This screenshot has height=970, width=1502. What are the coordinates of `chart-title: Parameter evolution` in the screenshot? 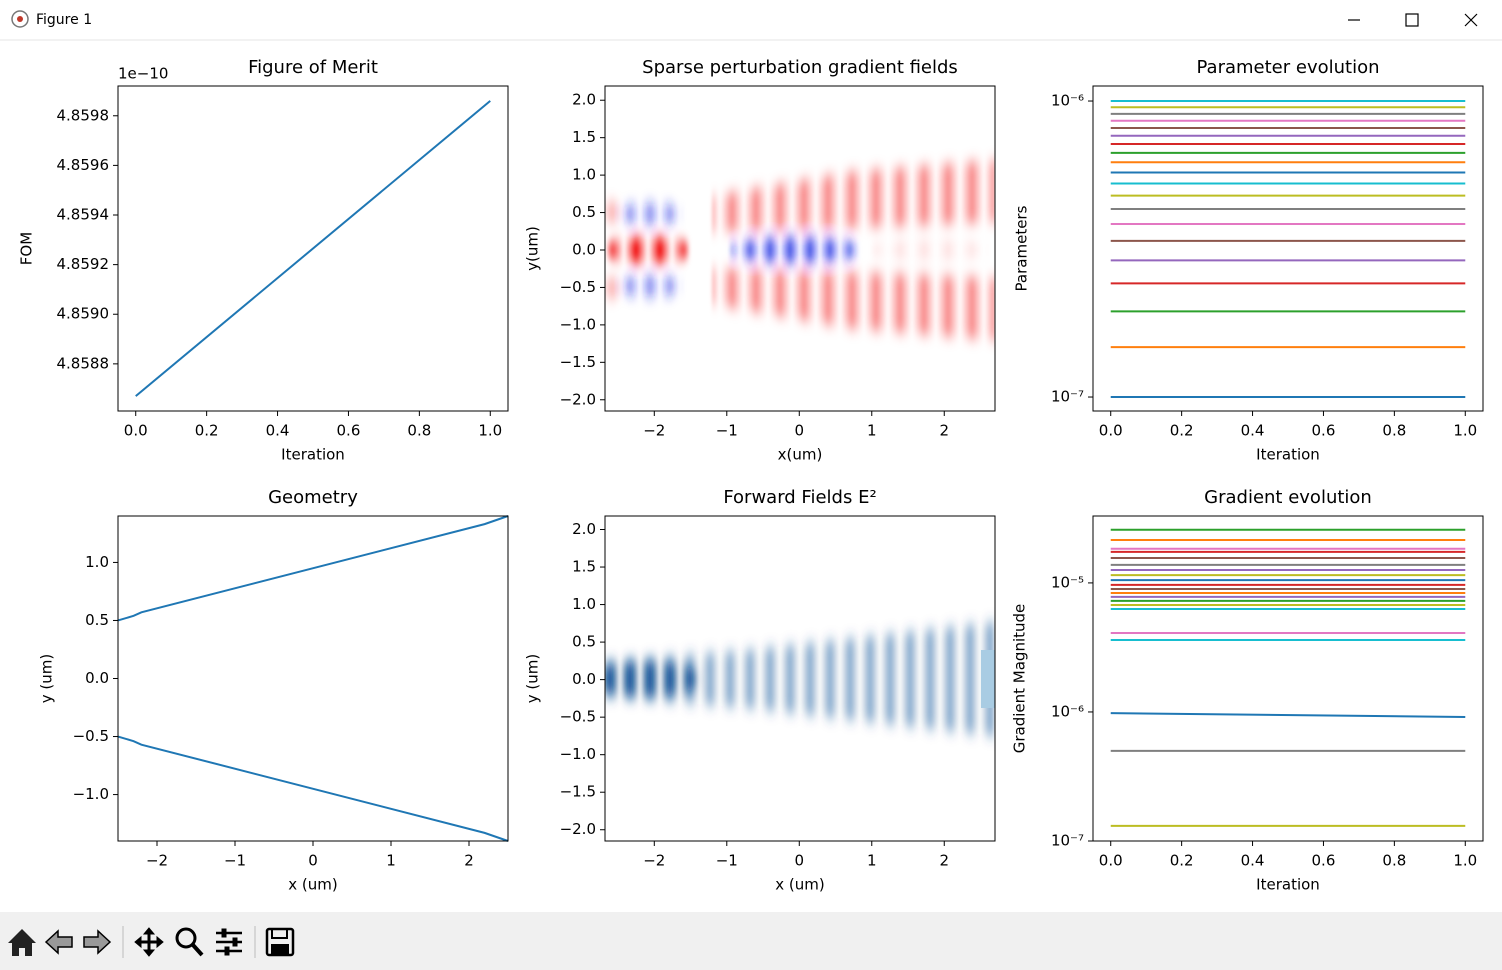 It's located at (1288, 67).